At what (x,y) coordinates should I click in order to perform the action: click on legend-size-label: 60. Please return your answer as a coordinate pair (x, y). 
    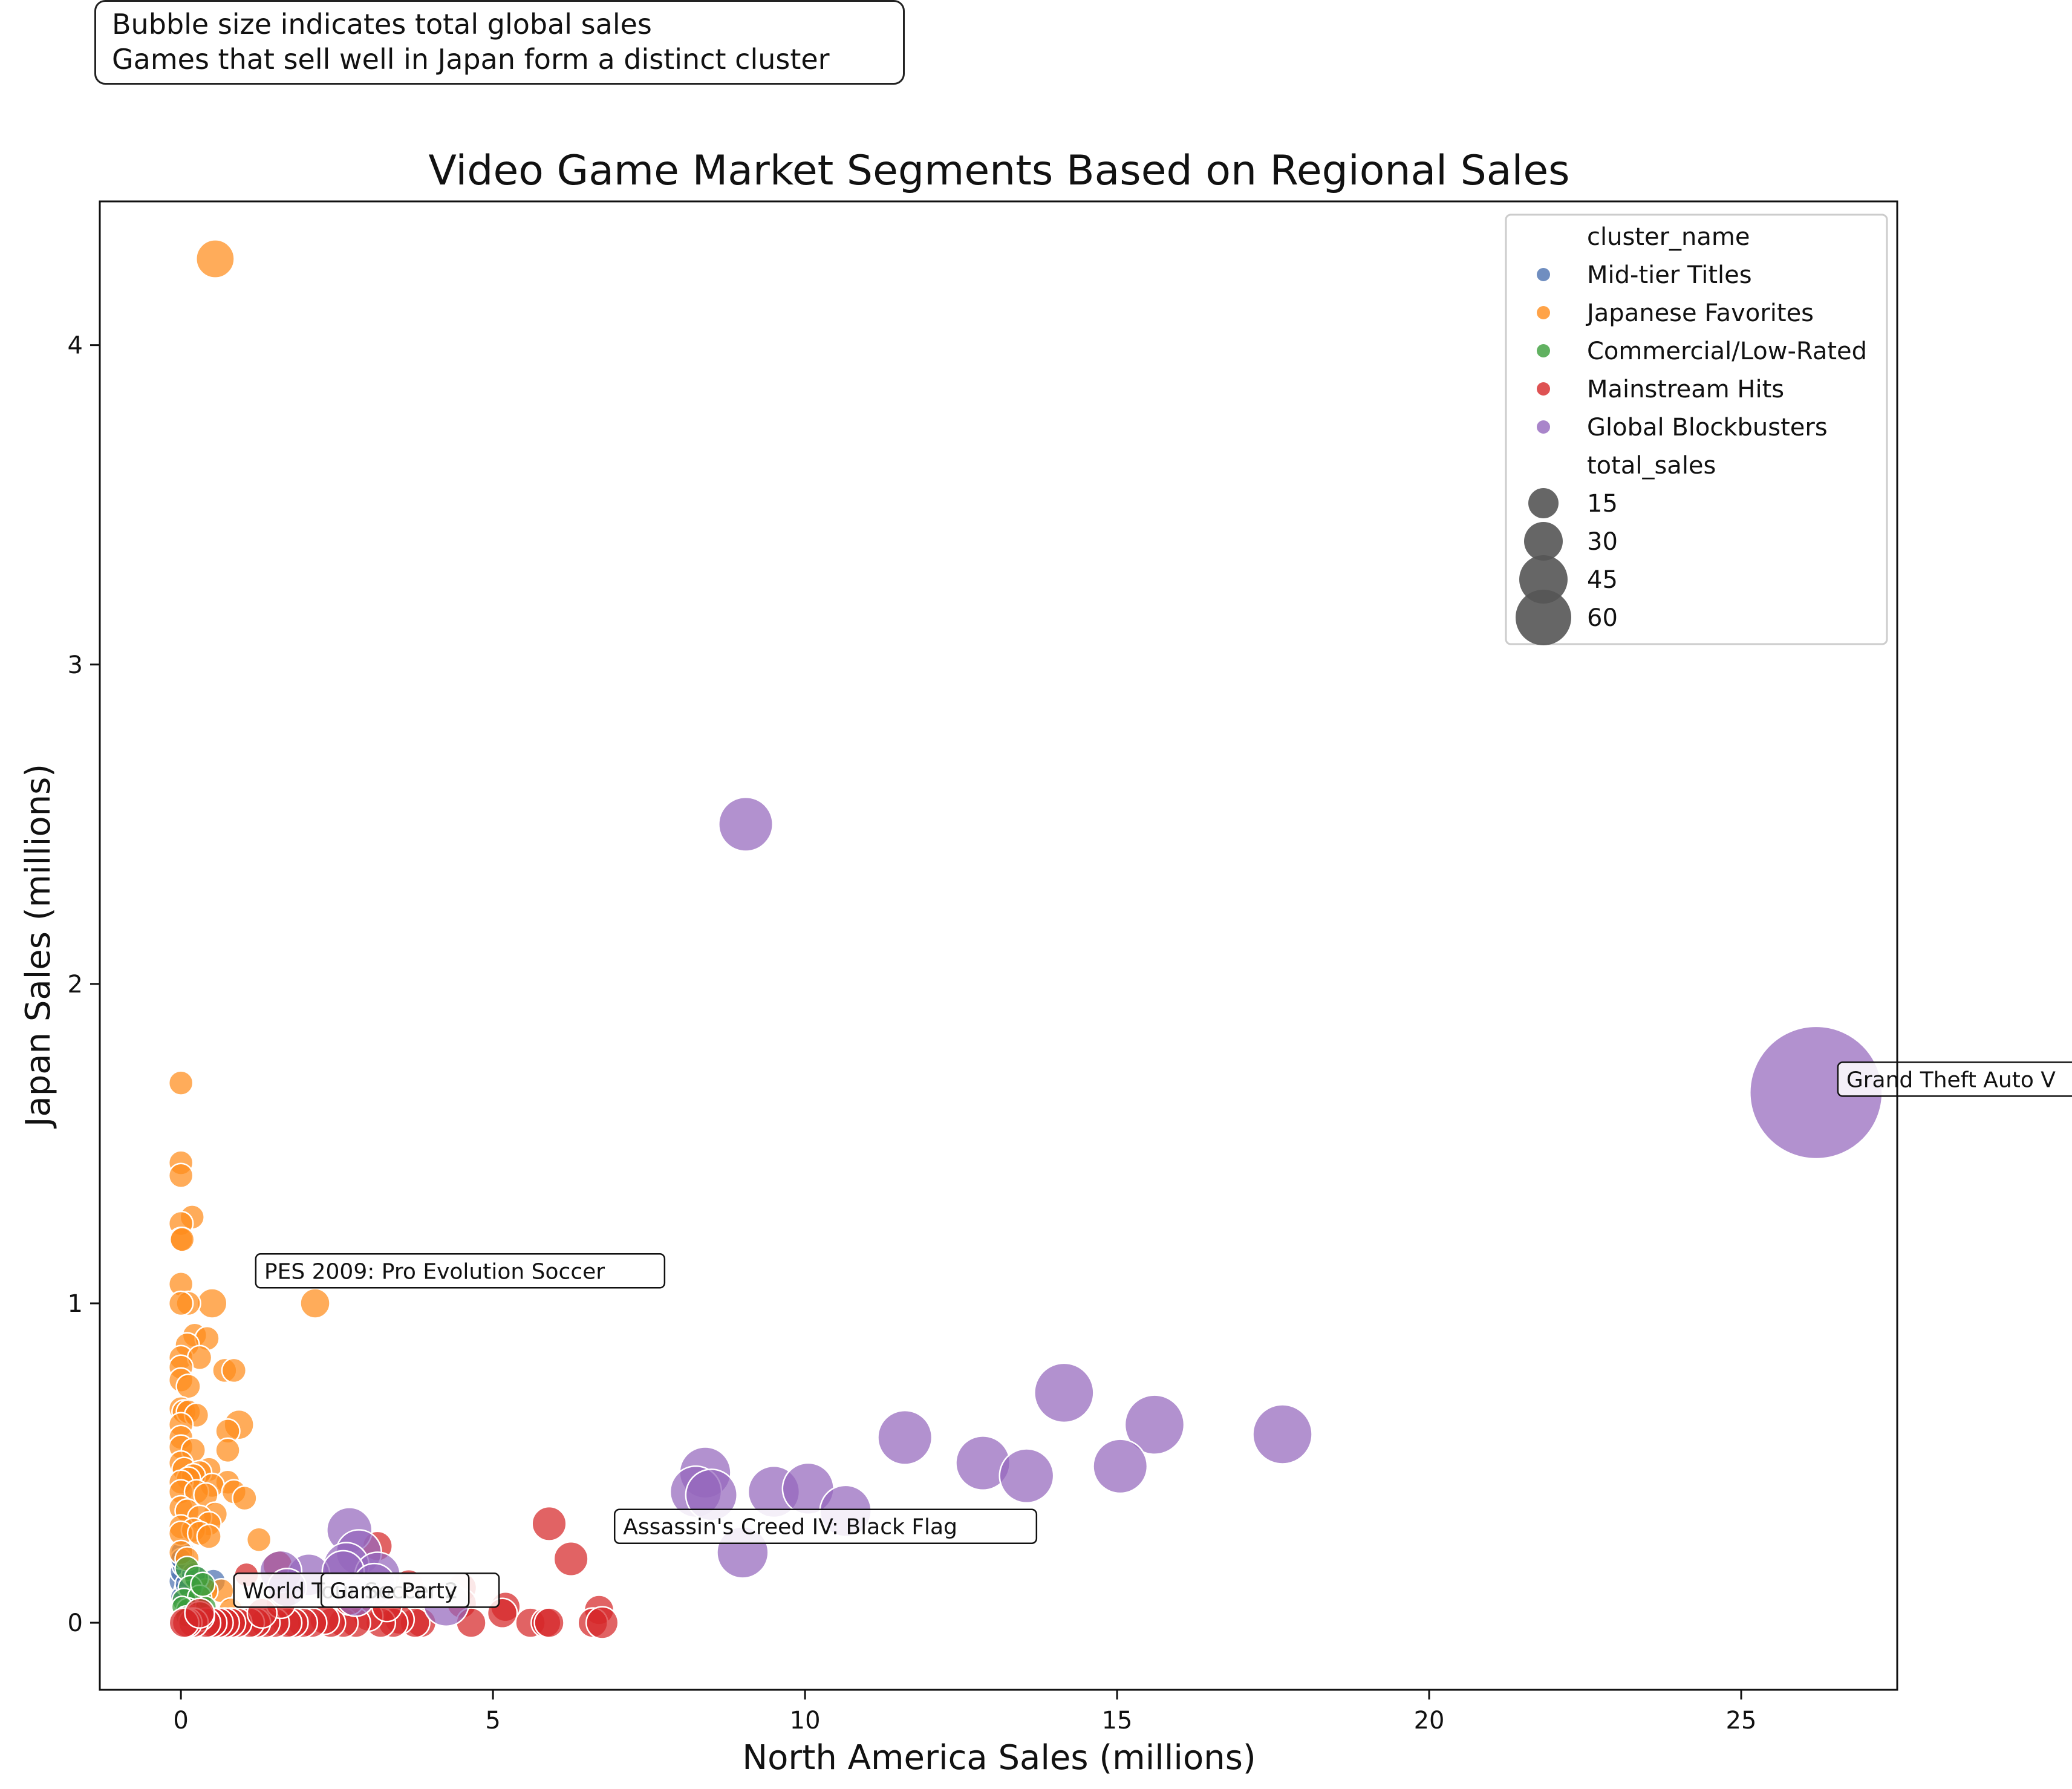
    Looking at the image, I should click on (1602, 618).